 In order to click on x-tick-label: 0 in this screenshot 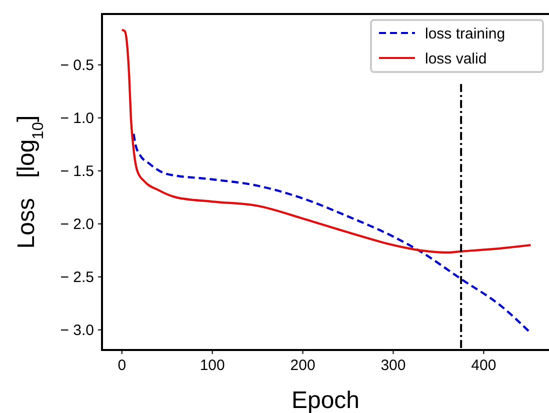, I will do `click(122, 365)`.